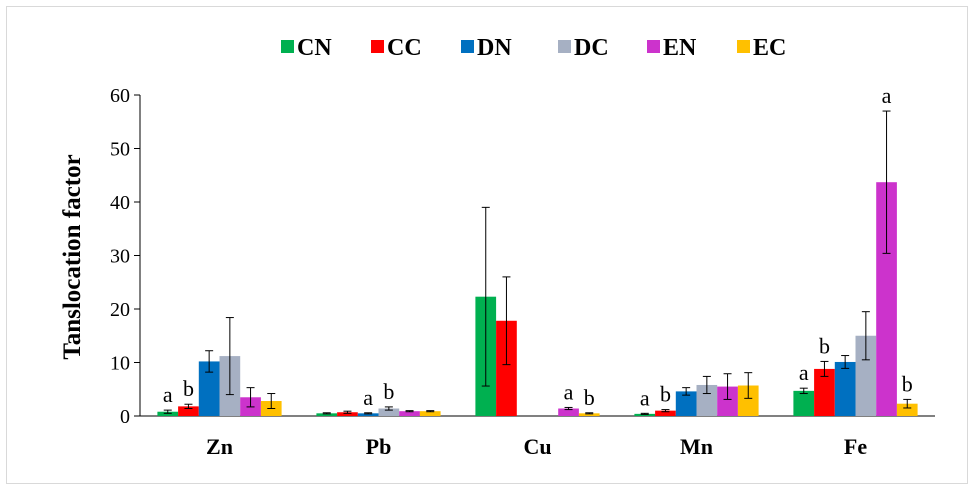 This screenshot has height=492, width=976. Describe the element at coordinates (866, 375) in the screenshot. I see `bar-DC-Fe` at that location.